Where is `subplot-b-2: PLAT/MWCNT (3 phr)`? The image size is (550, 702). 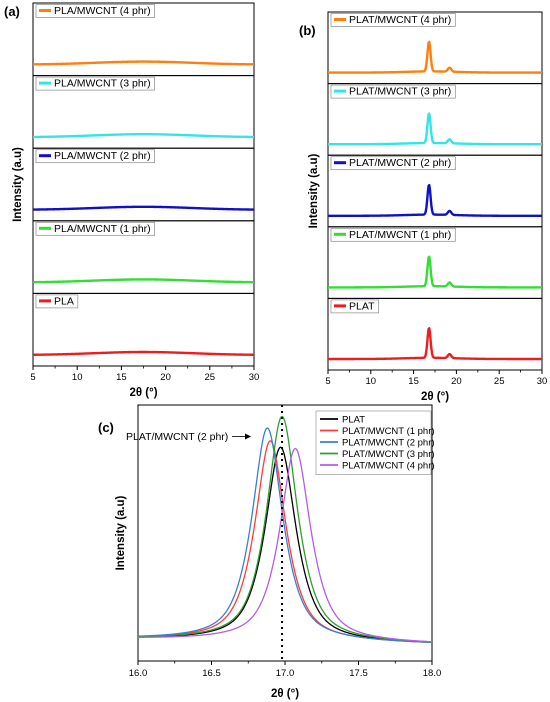 subplot-b-2: PLAT/MWCNT (3 phr) is located at coordinates (435, 119).